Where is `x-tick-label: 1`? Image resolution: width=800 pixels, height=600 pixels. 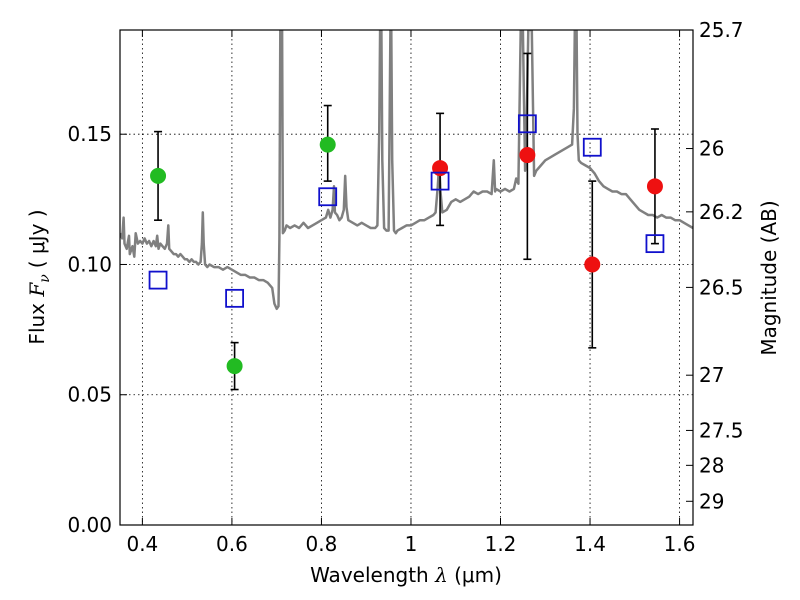 x-tick-label: 1 is located at coordinates (411, 544).